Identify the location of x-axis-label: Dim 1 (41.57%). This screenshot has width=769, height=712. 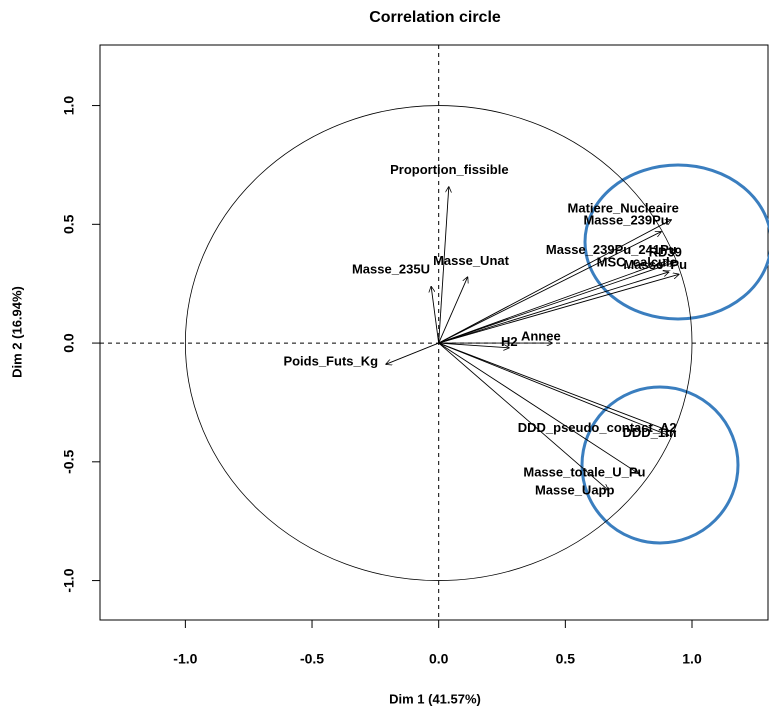
(435, 698).